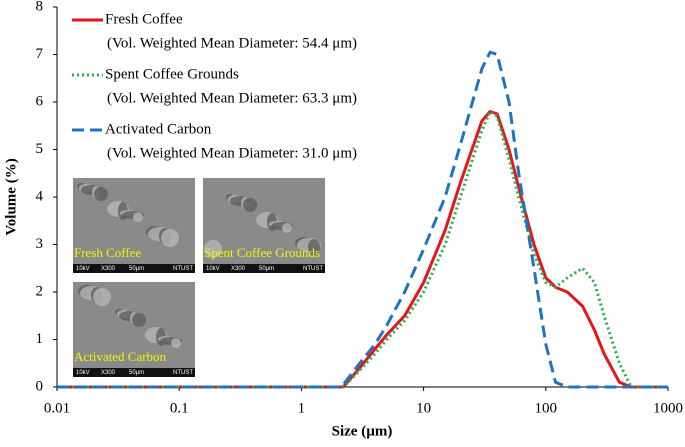  I want to click on y-tick-label: 3, so click(40, 244).